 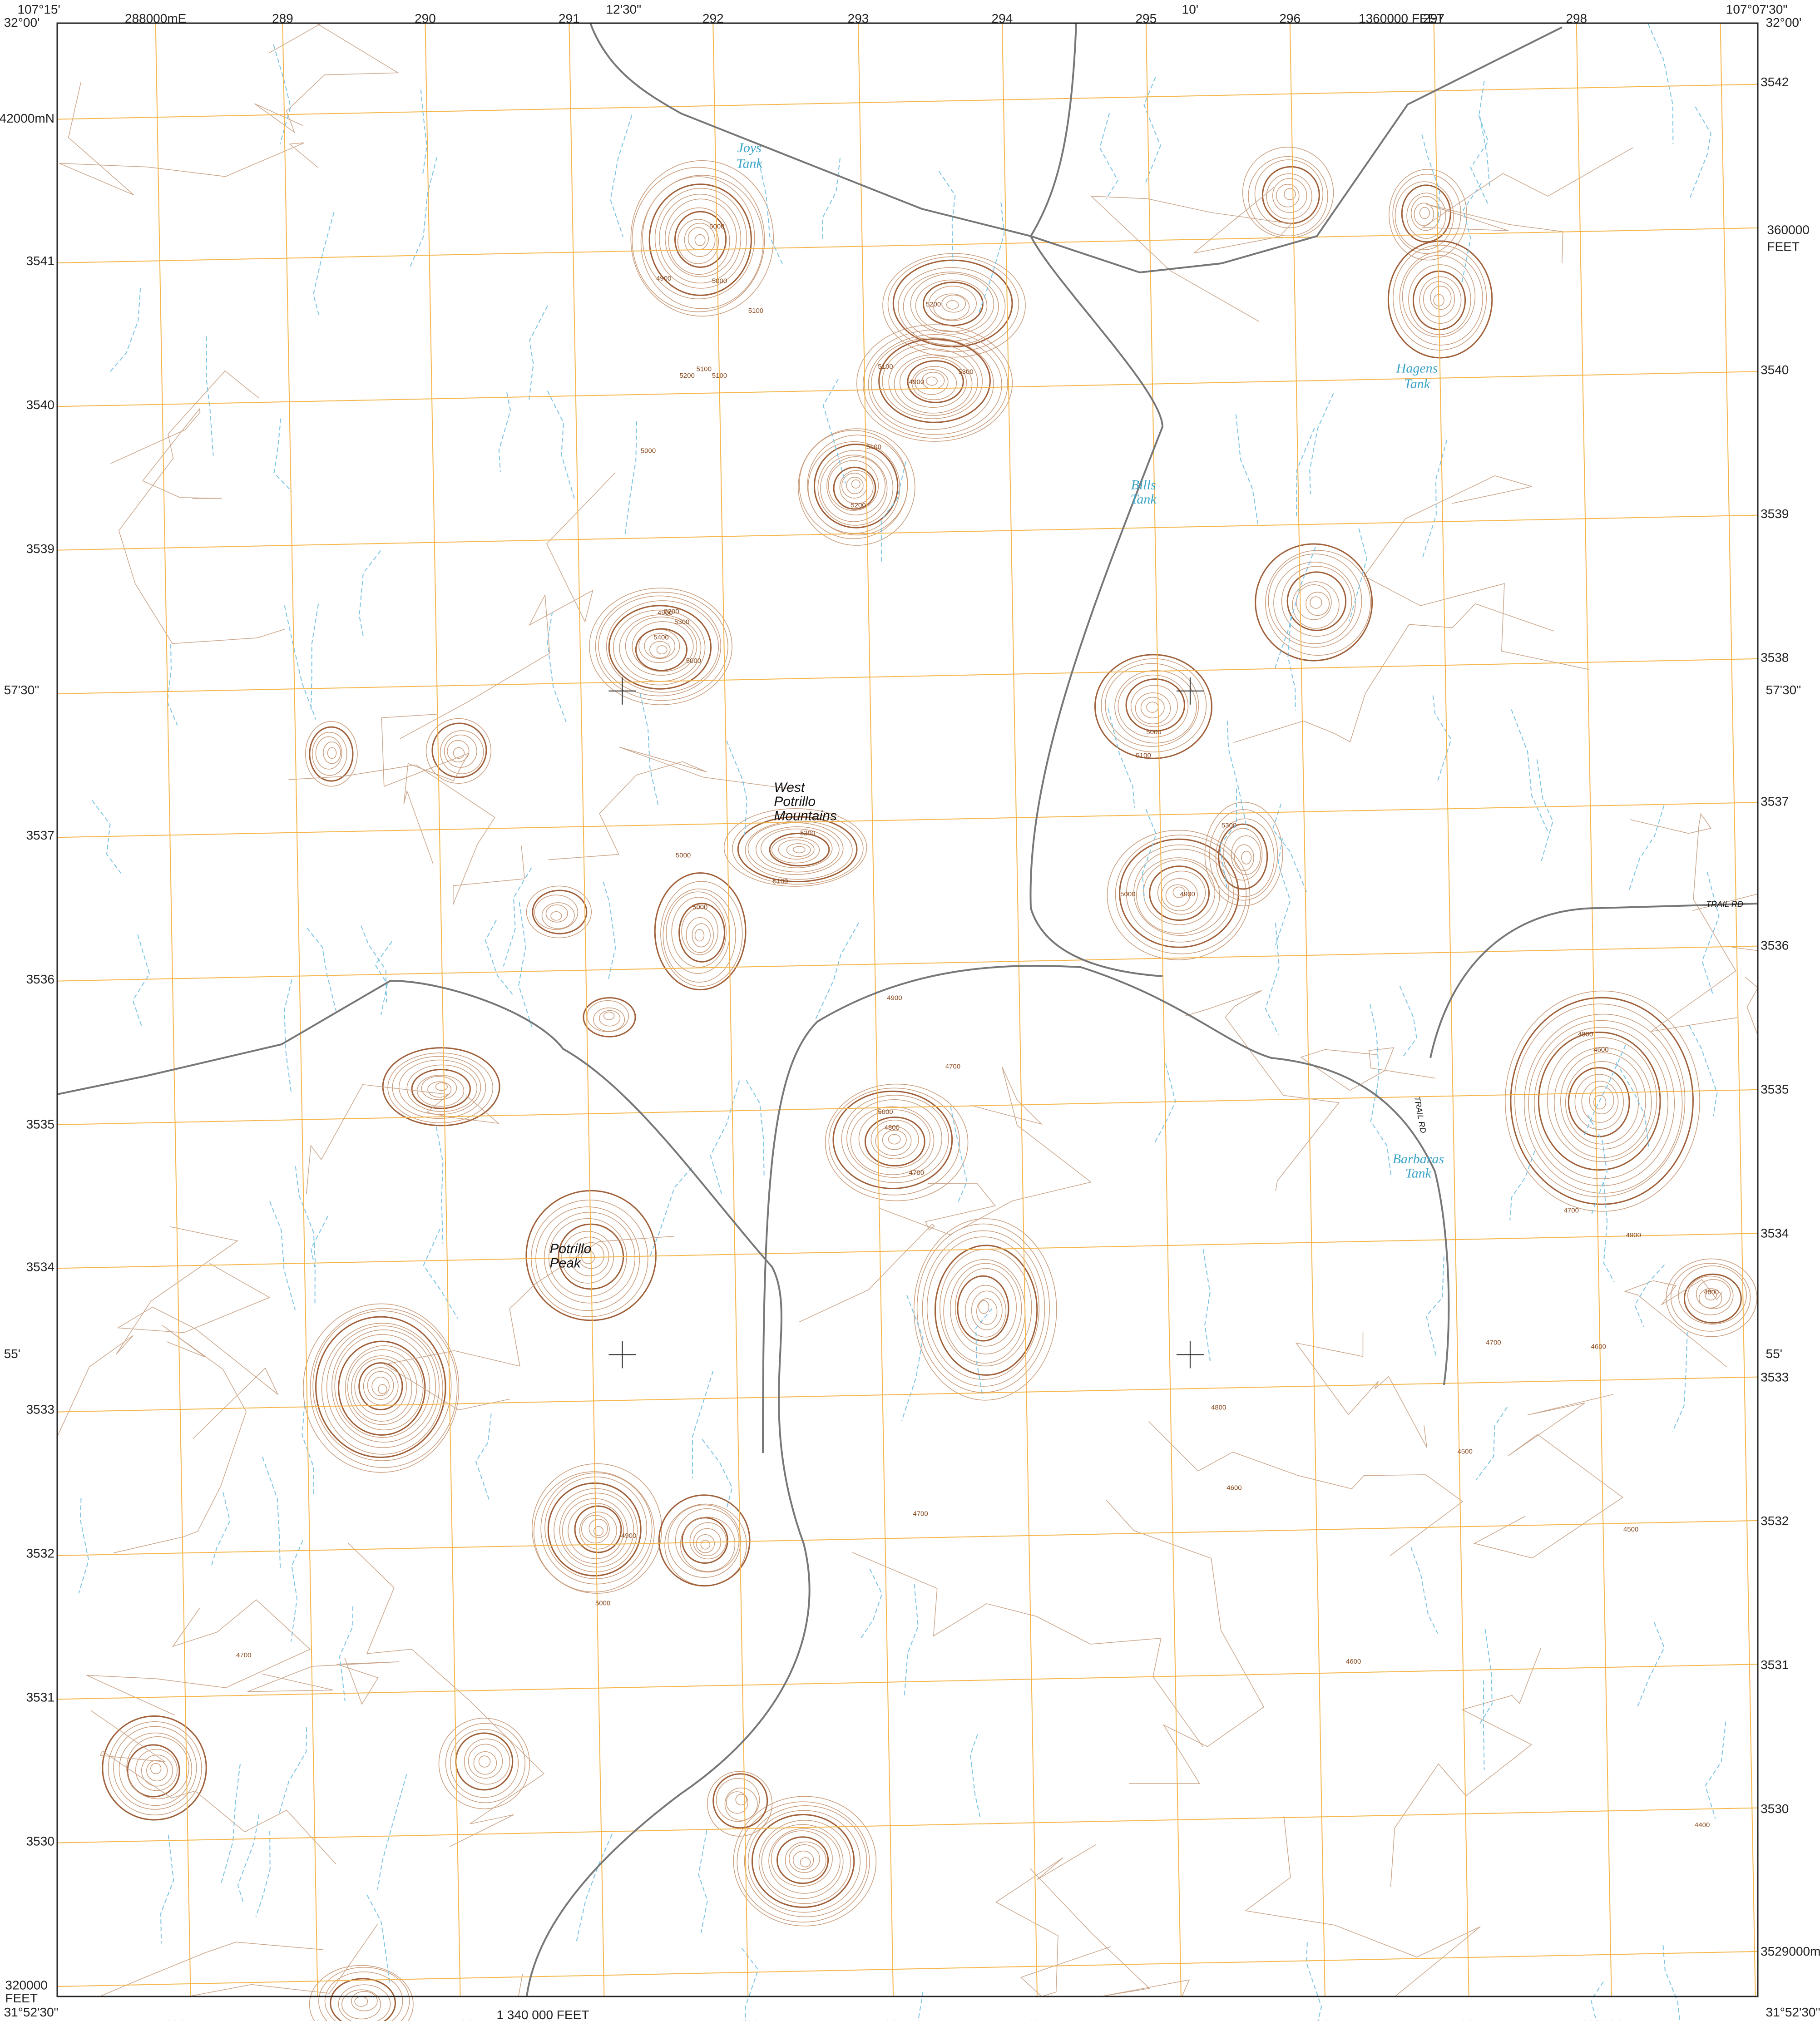 What do you see at coordinates (22, 690) in the screenshot?
I see `map-label: 57'30"` at bounding box center [22, 690].